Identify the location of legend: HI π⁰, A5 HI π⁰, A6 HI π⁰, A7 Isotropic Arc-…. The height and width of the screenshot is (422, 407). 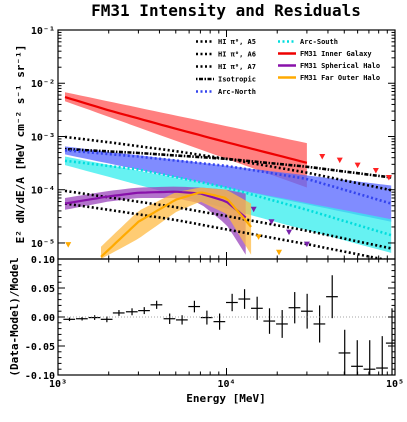
(288, 67).